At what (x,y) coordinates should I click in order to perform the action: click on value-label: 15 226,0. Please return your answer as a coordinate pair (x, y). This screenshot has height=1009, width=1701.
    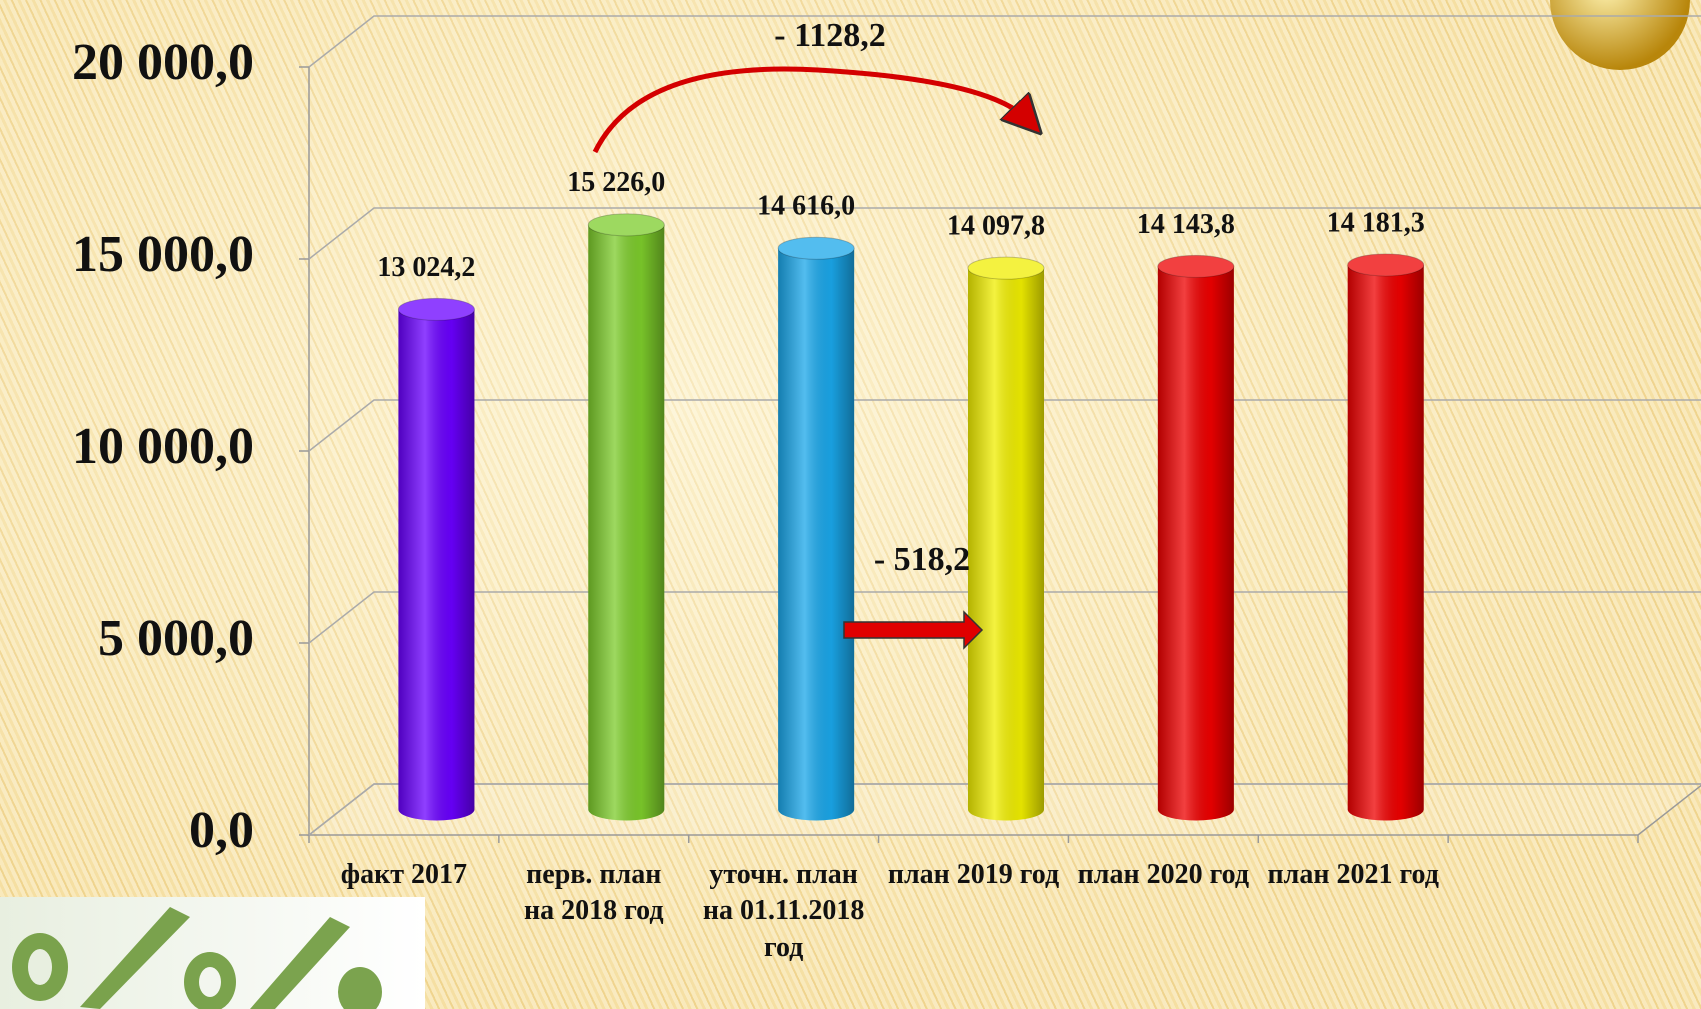
    Looking at the image, I should click on (616, 182).